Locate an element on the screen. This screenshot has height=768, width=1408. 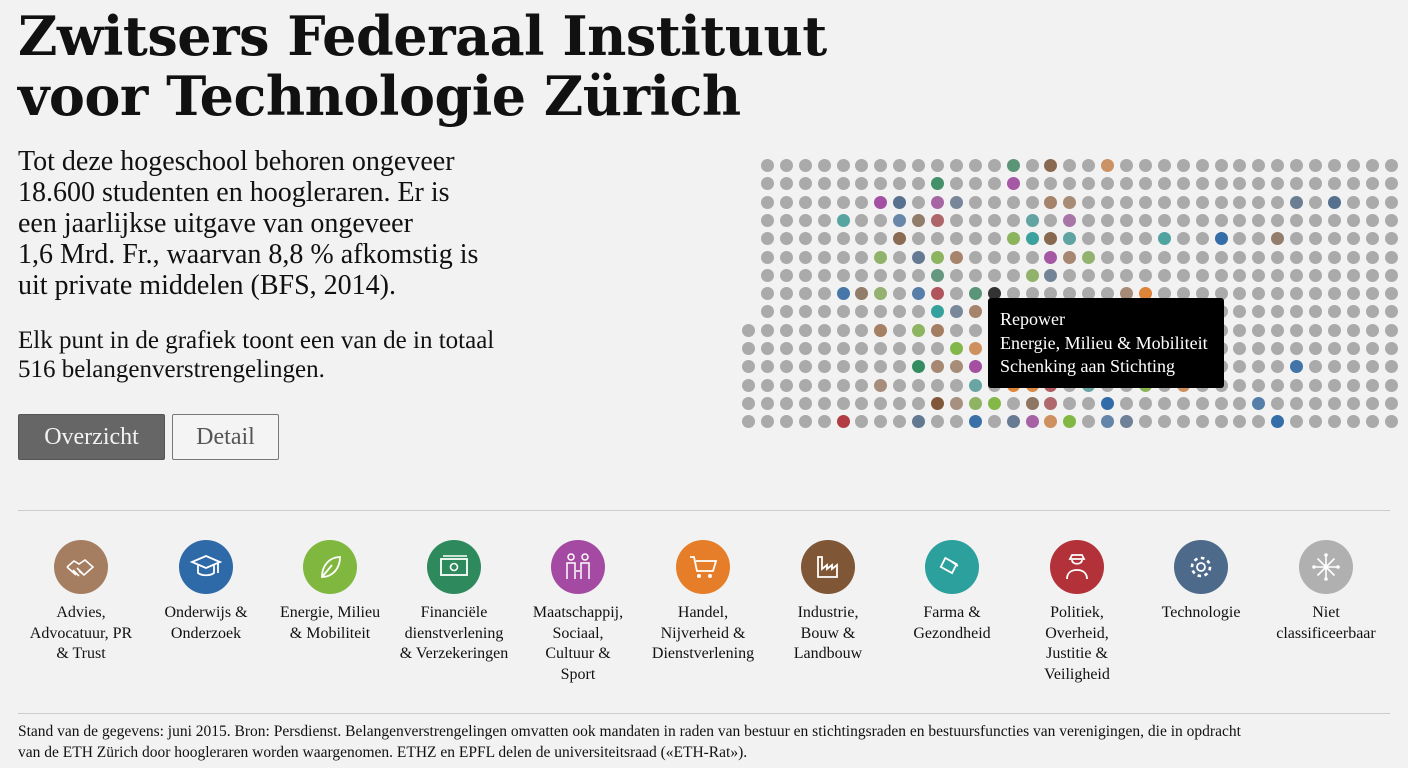
legend-item: Maatschappij, Sociaal, Cultuur & Sport is located at coordinates (578, 612).